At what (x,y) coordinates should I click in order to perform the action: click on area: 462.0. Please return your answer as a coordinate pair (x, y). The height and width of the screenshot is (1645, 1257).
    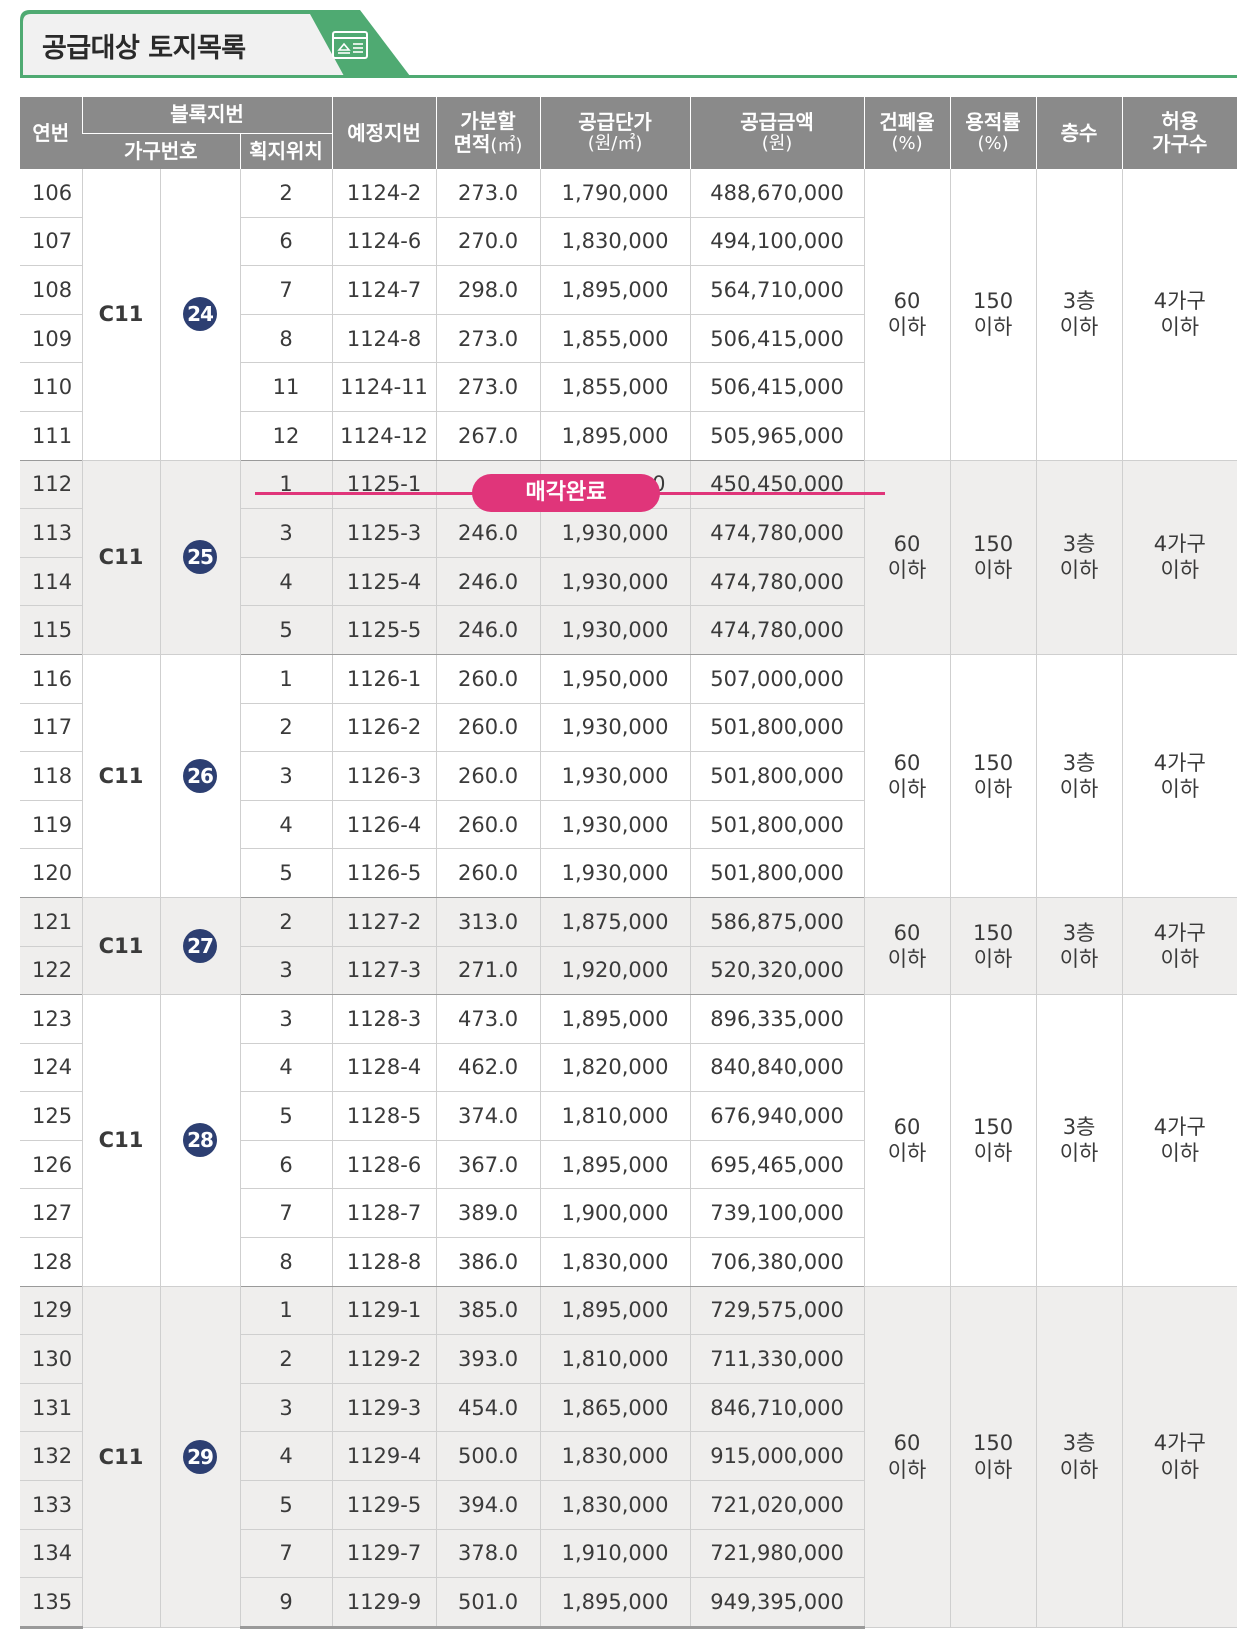
    Looking at the image, I should click on (488, 1068).